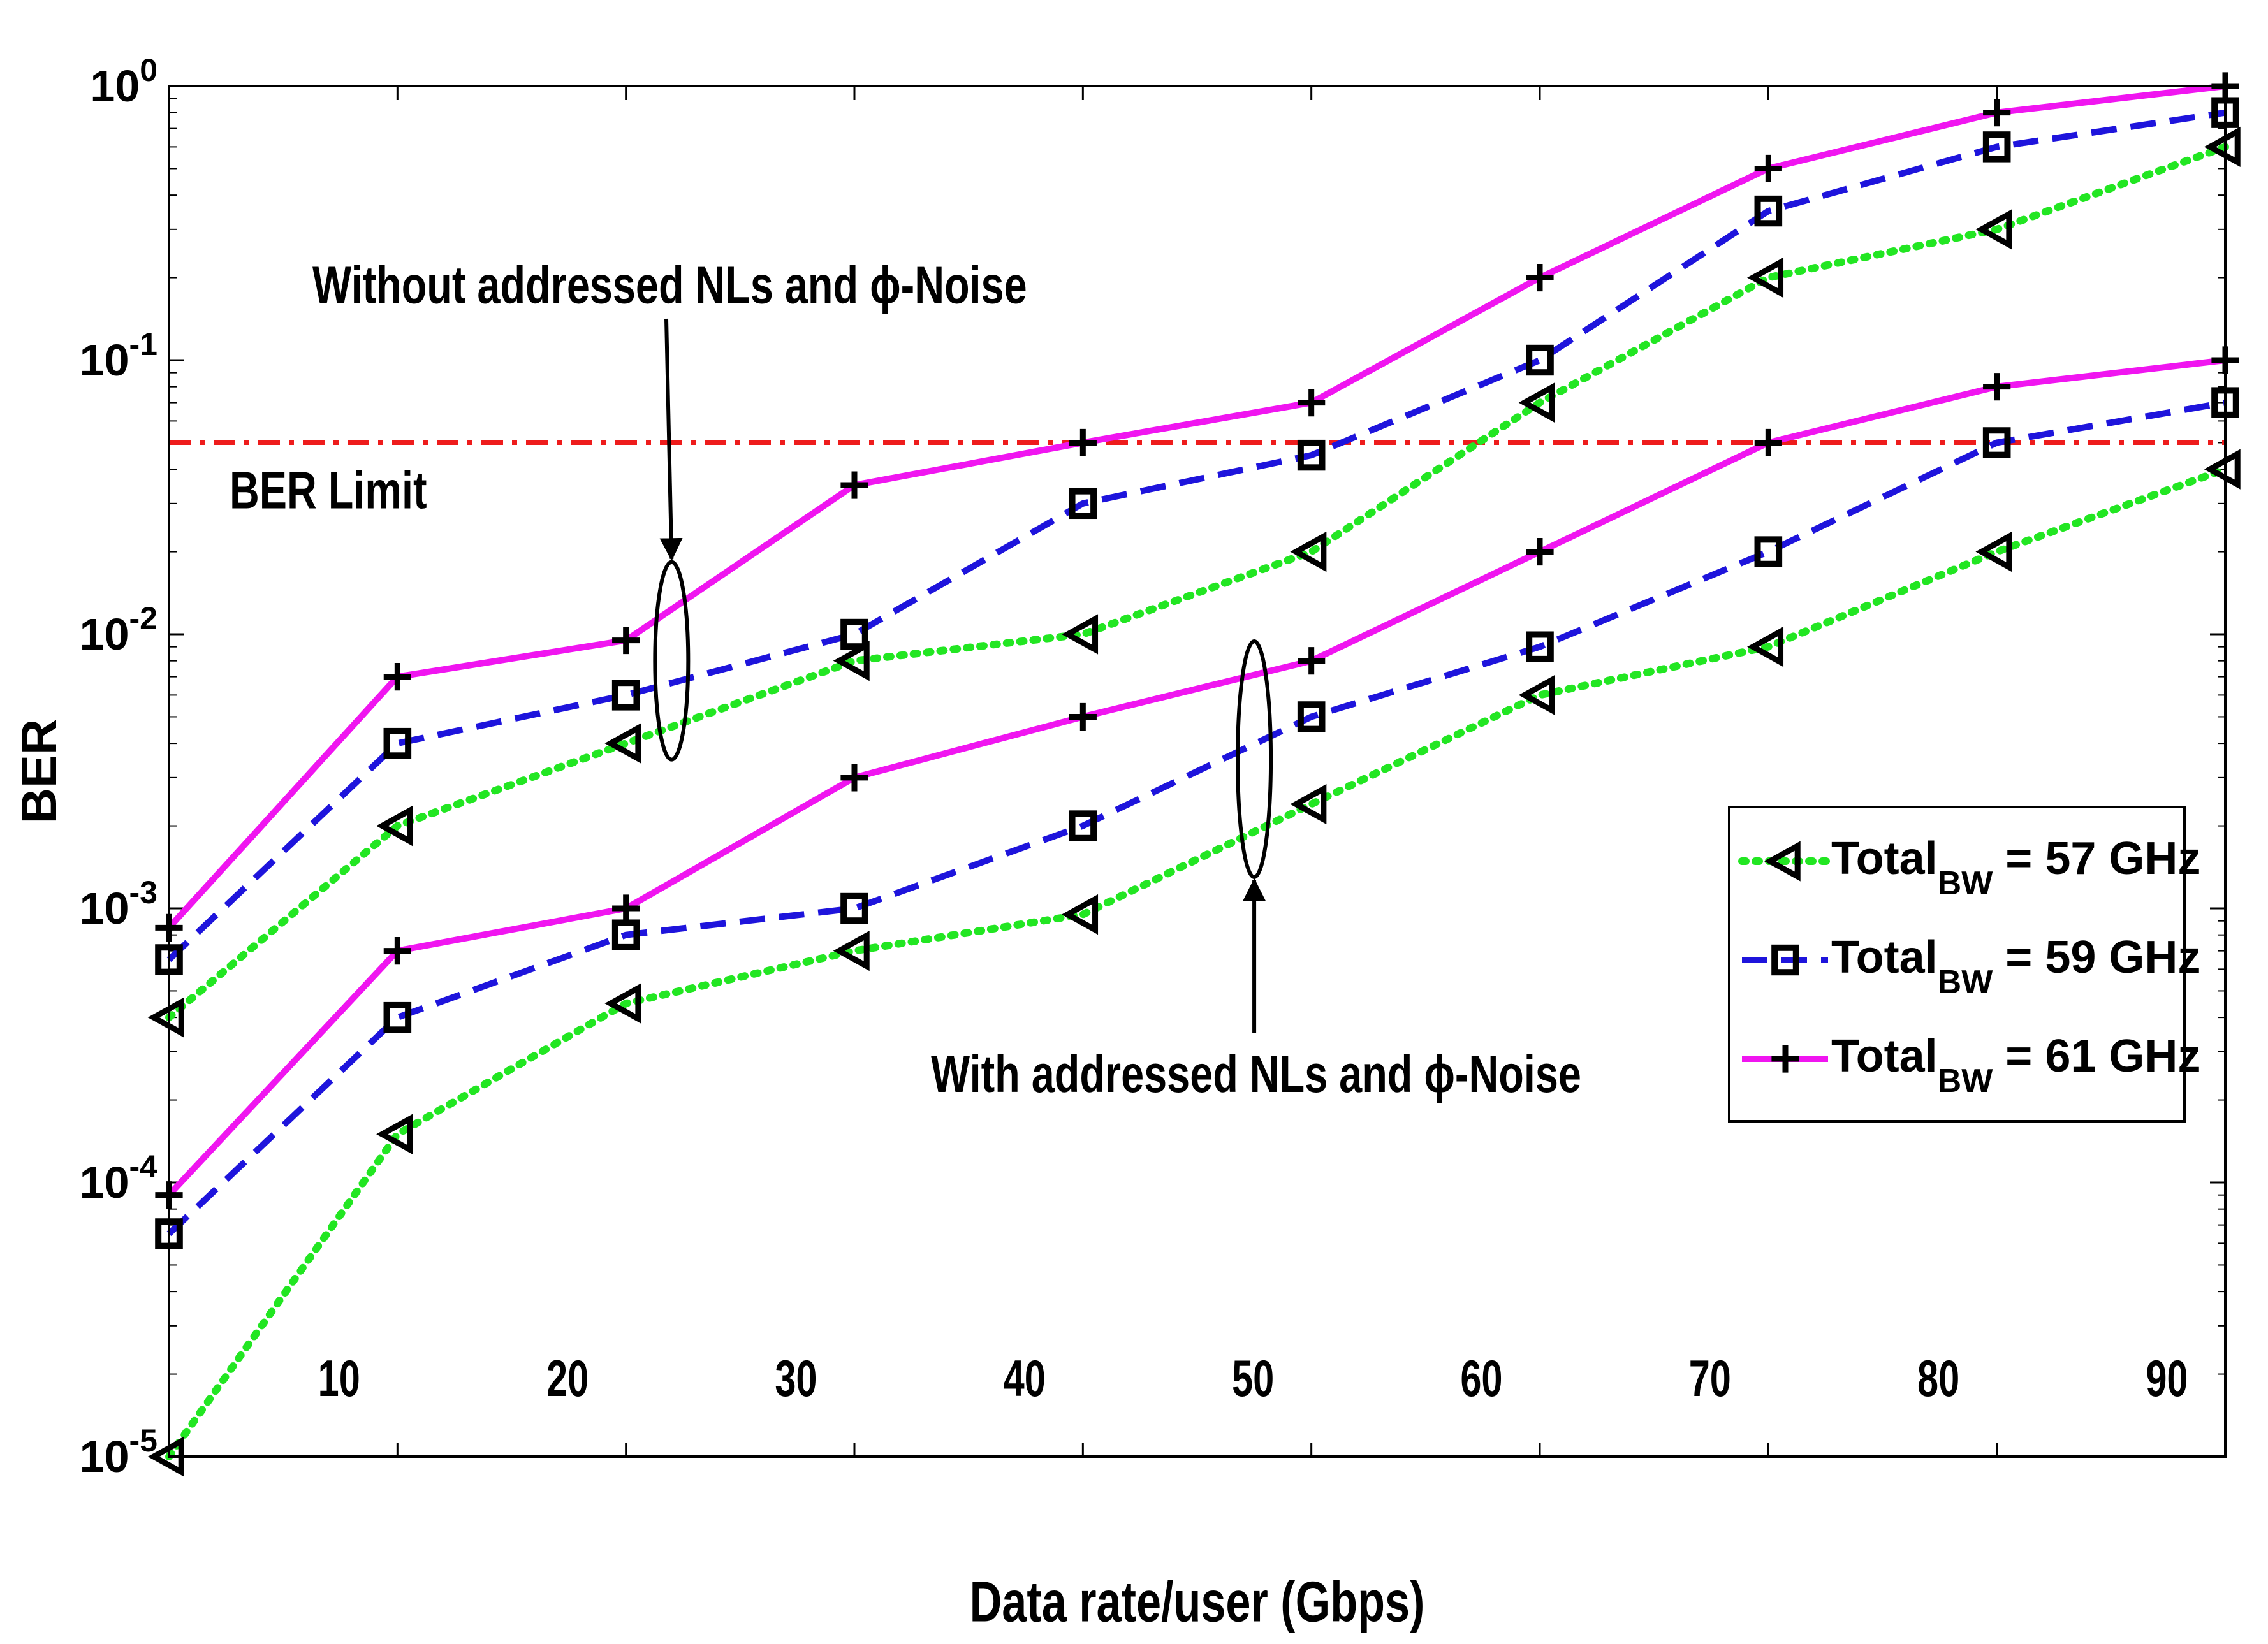  I want to click on ber-limit-label: BER Limit, so click(328, 490).